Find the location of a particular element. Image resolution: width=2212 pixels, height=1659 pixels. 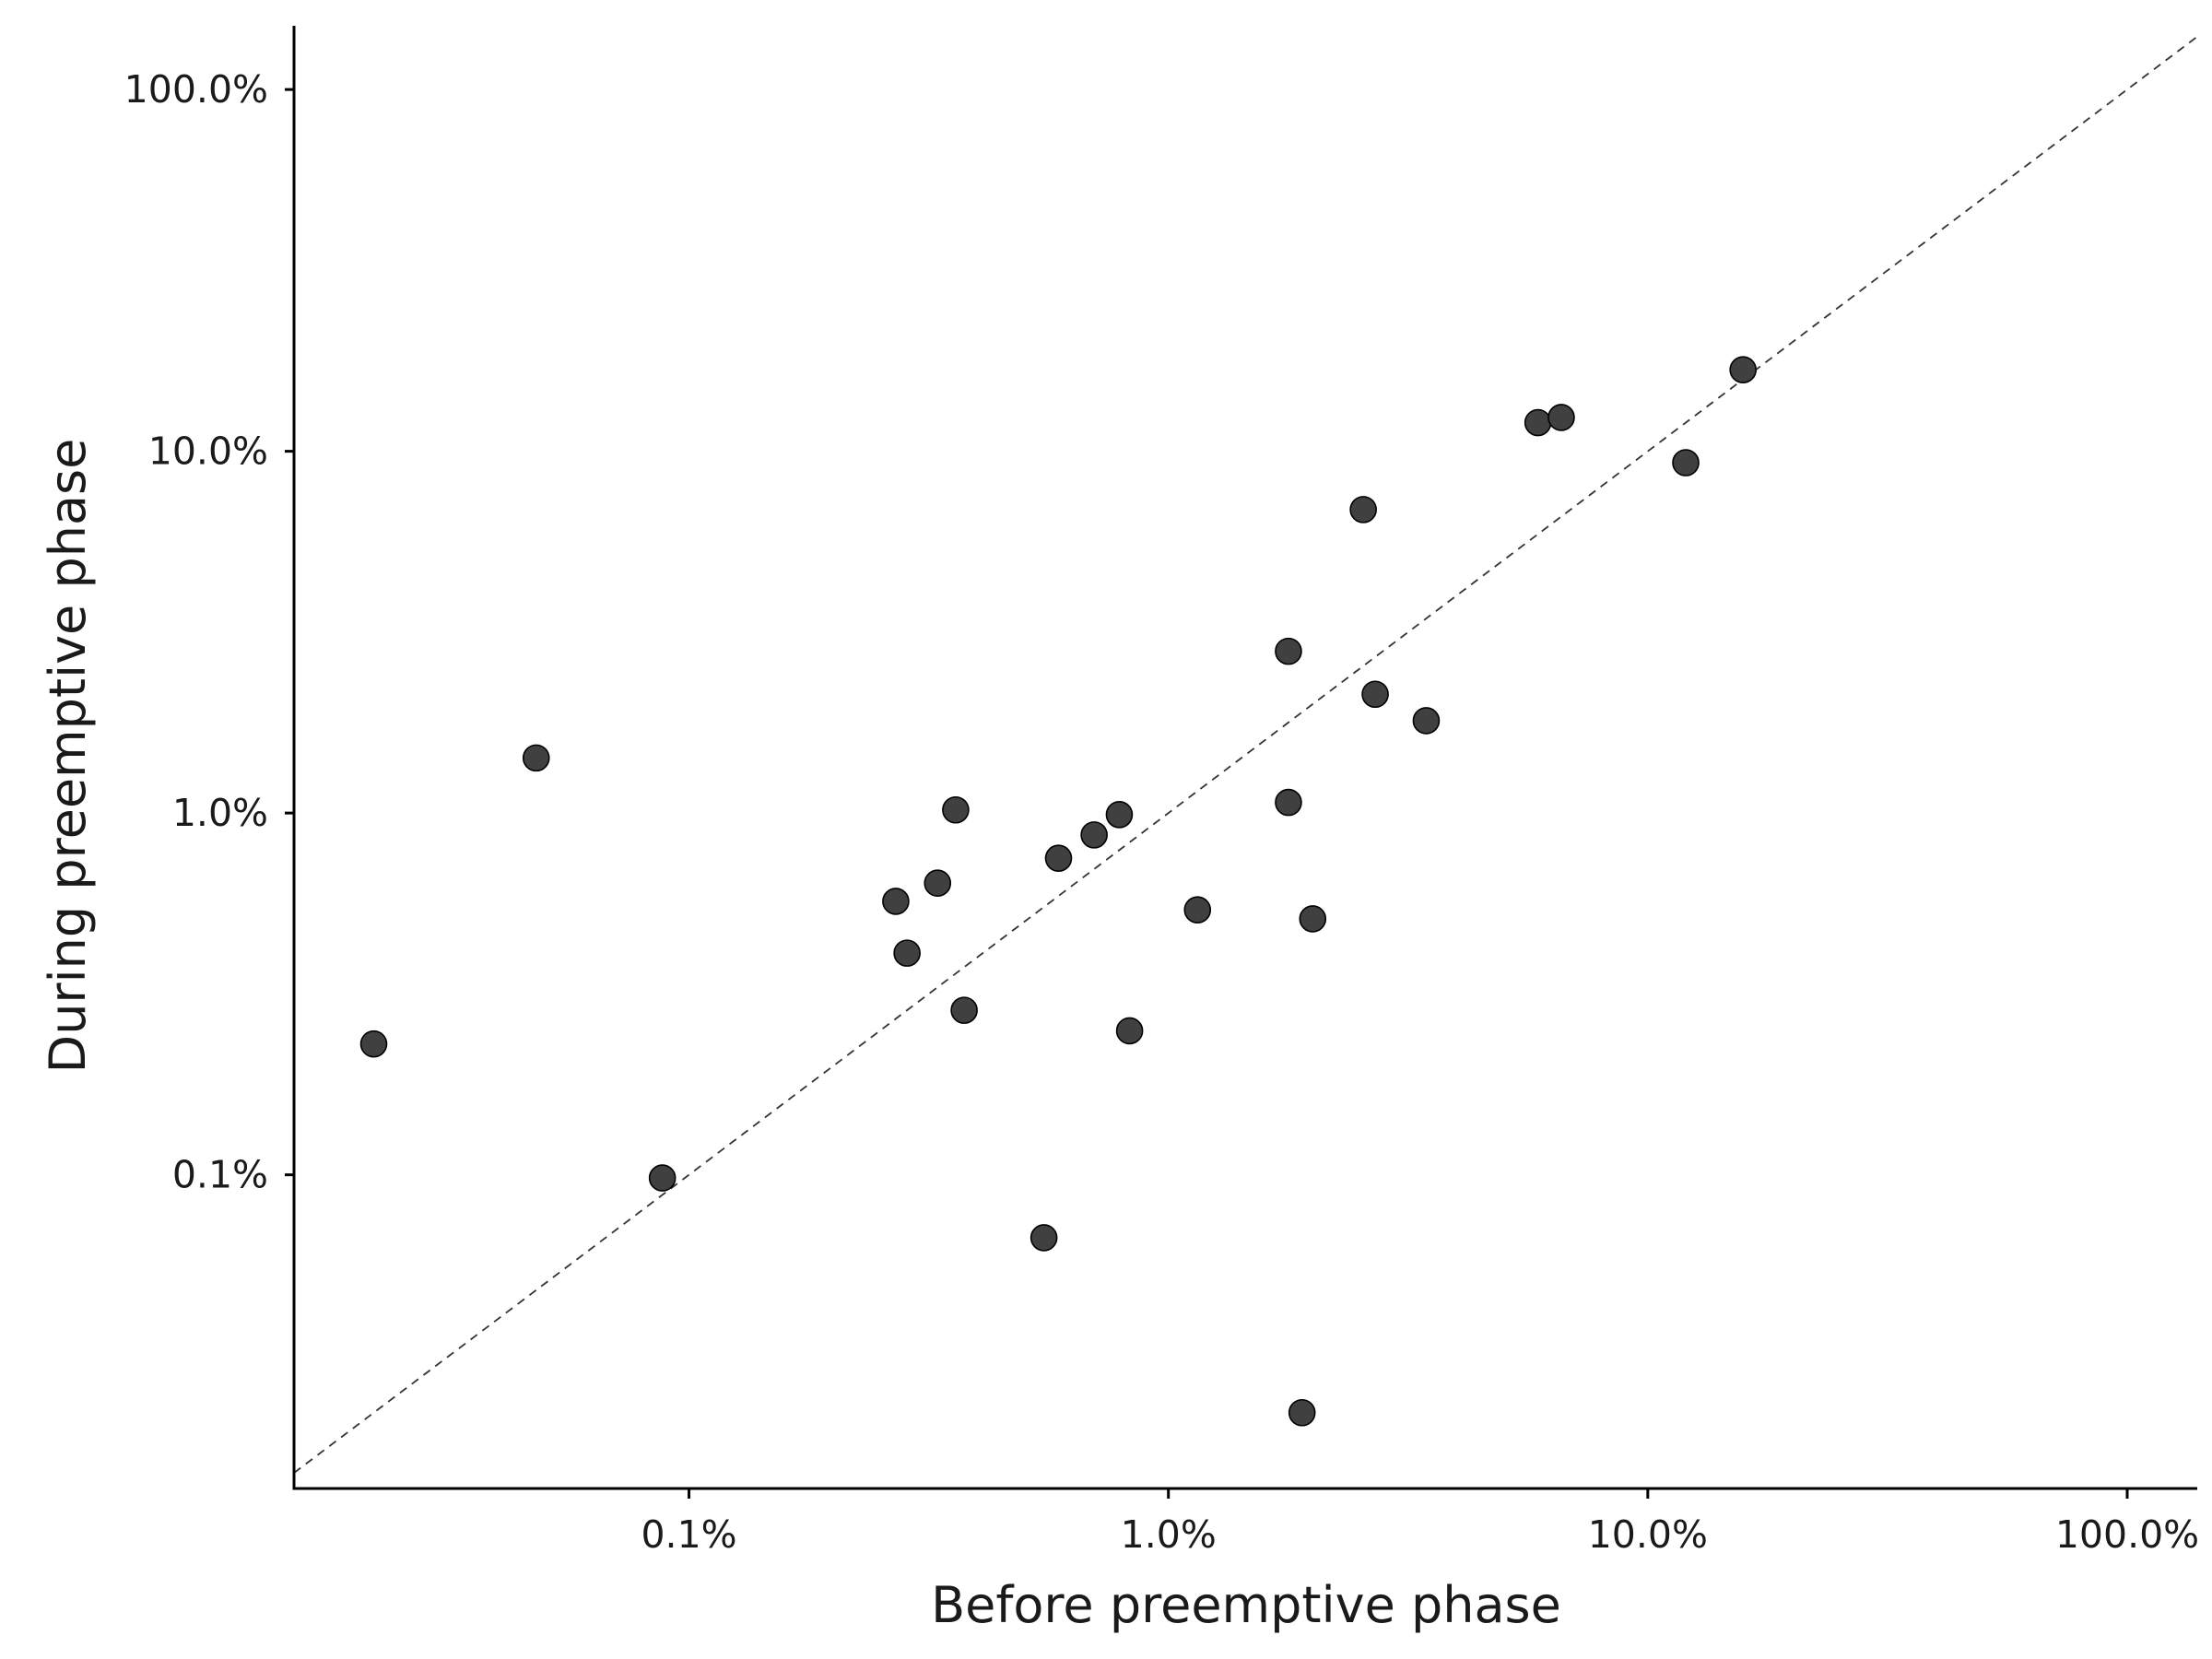

y-axis-title: During preemptive phase is located at coordinates (68, 756).